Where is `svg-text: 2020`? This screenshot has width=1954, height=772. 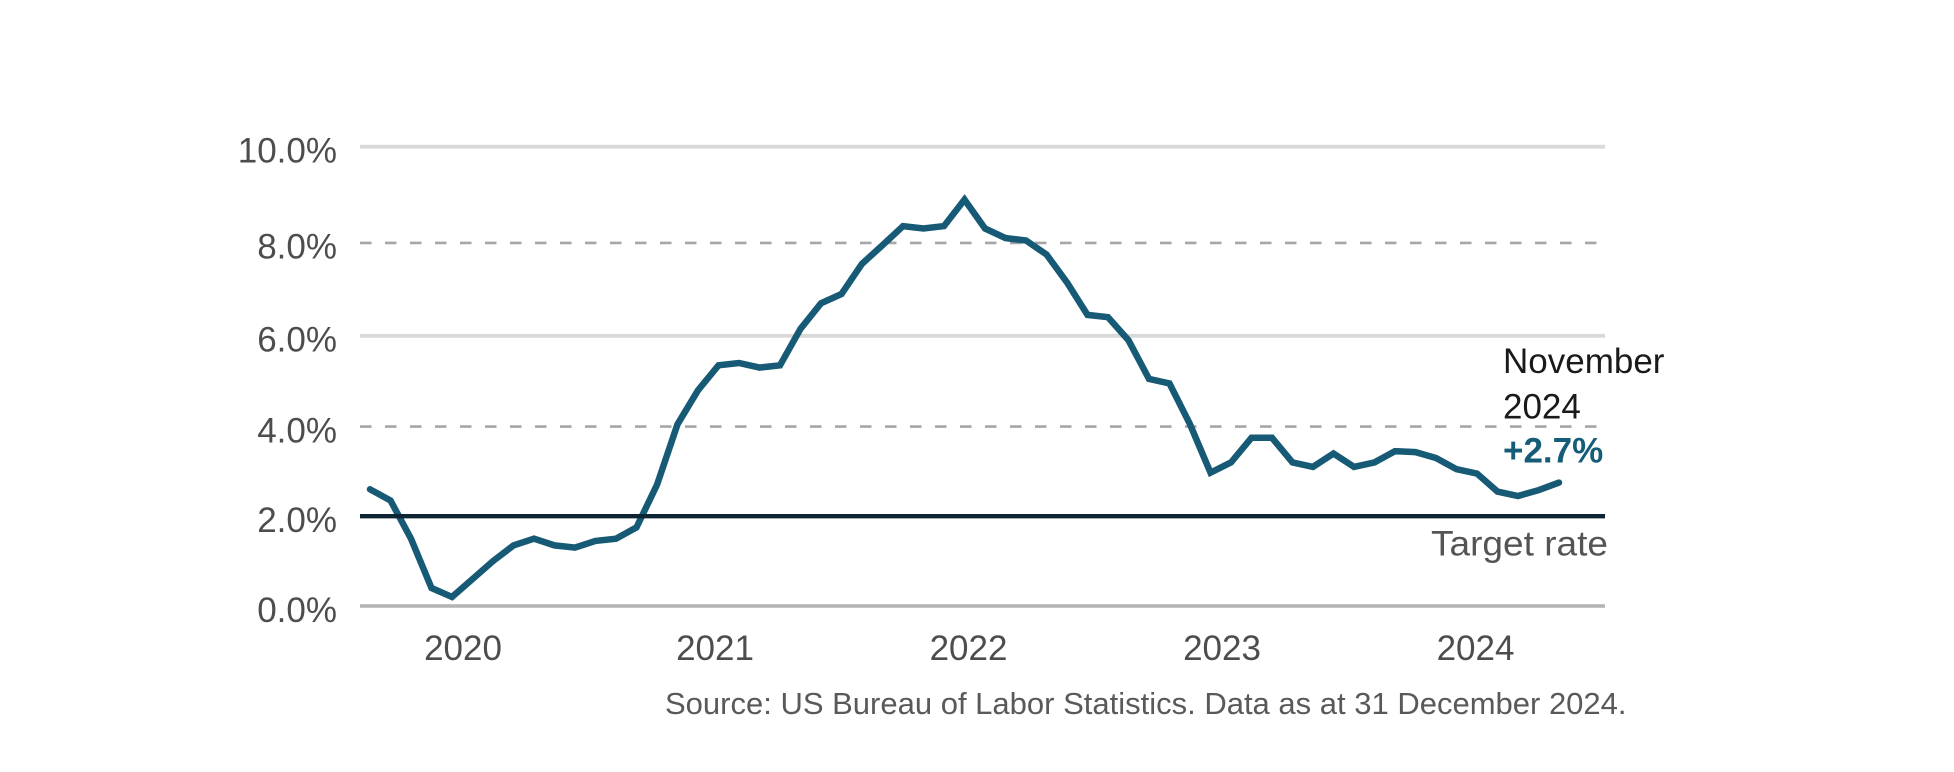
svg-text: 2020 is located at coordinates (463, 648).